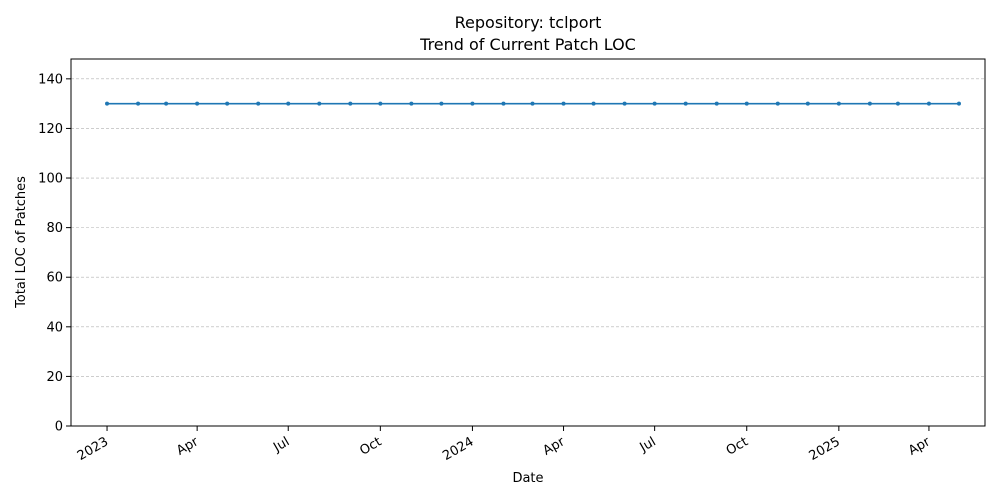  Describe the element at coordinates (527, 478) in the screenshot. I see `x-axis-label: Date` at that location.